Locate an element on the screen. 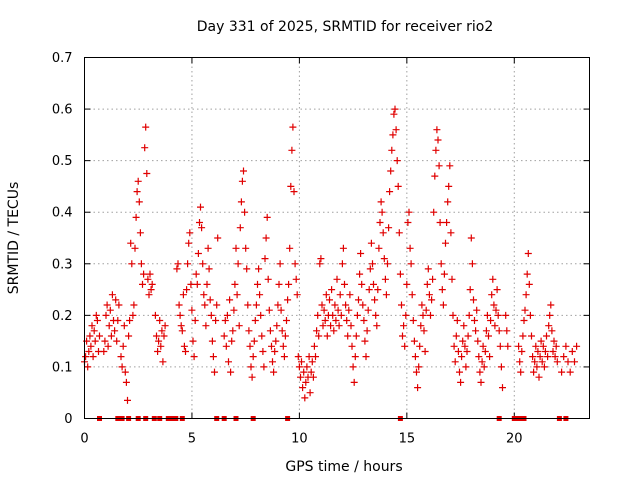  y-tick-label: 0 is located at coordinates (68, 419).